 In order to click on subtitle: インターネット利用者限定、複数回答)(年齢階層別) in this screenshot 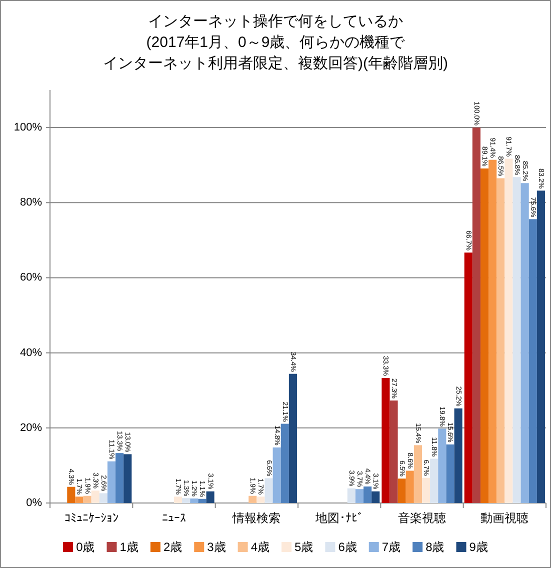, I will do `click(275, 63)`.